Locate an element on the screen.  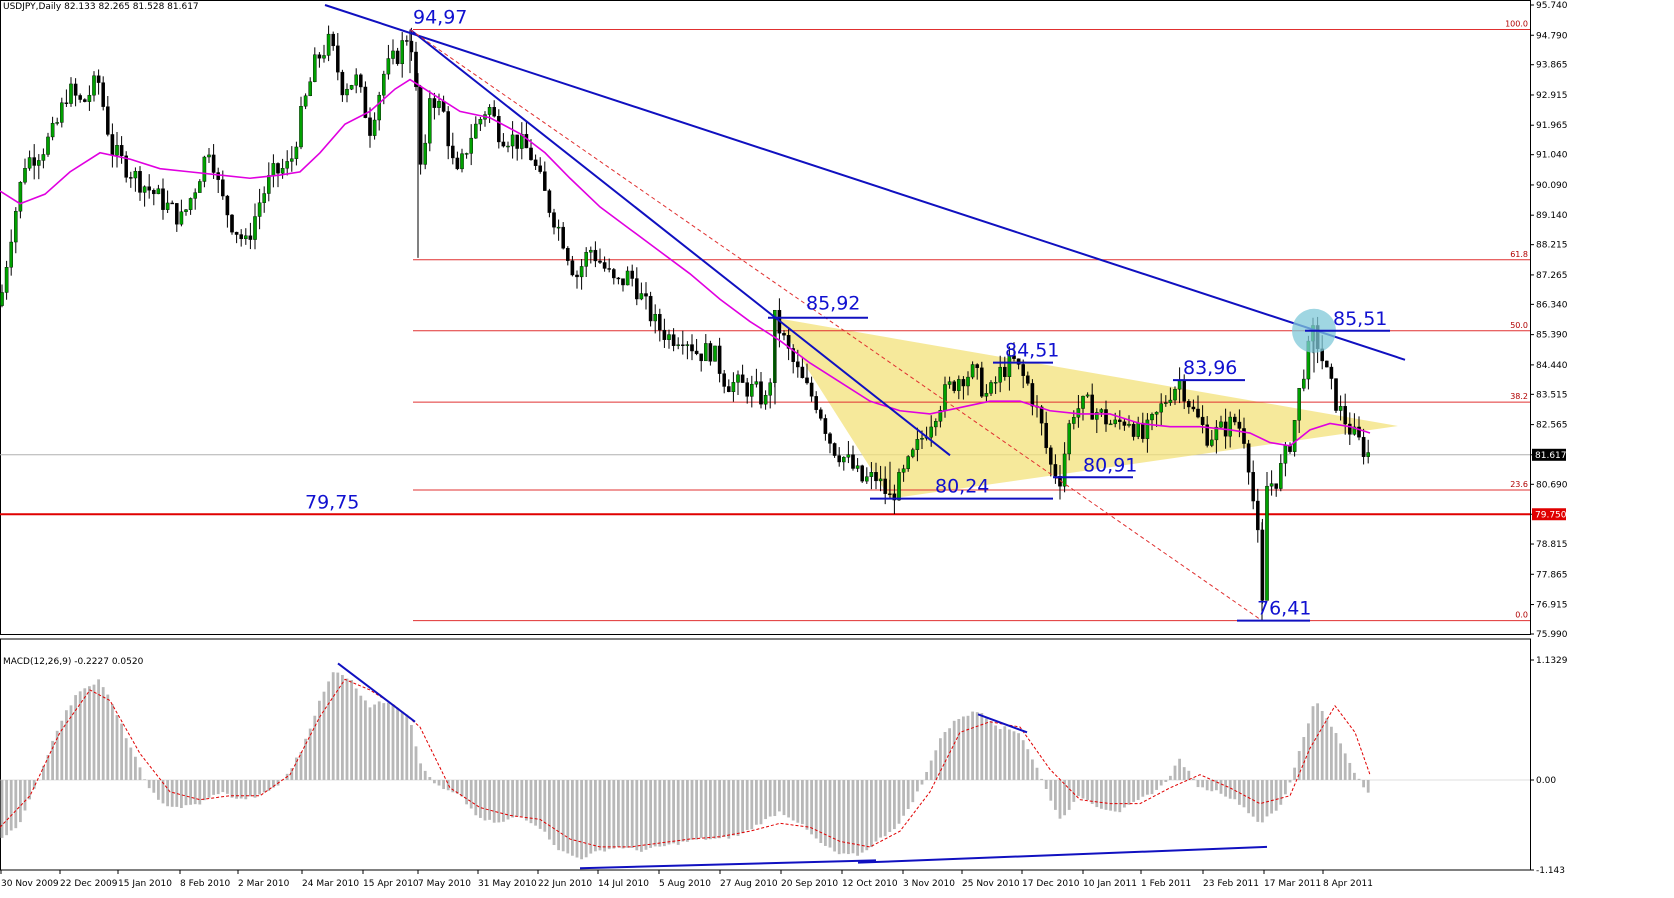
macd-tick-label: -1.143 is located at coordinates (1550, 871).